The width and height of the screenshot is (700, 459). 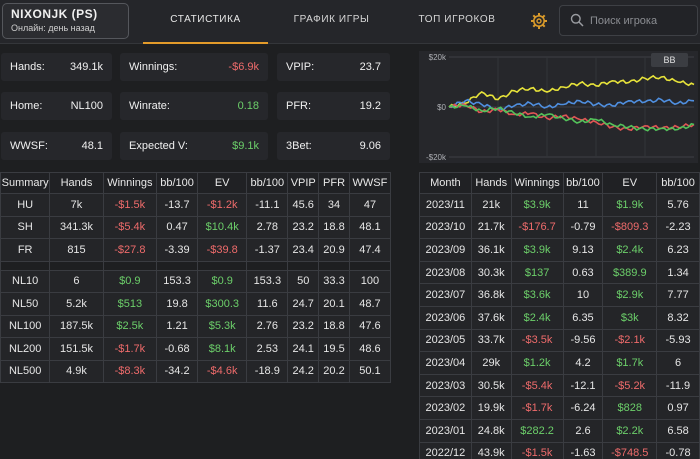 I want to click on table-cell: 24.2, so click(x=303, y=371).